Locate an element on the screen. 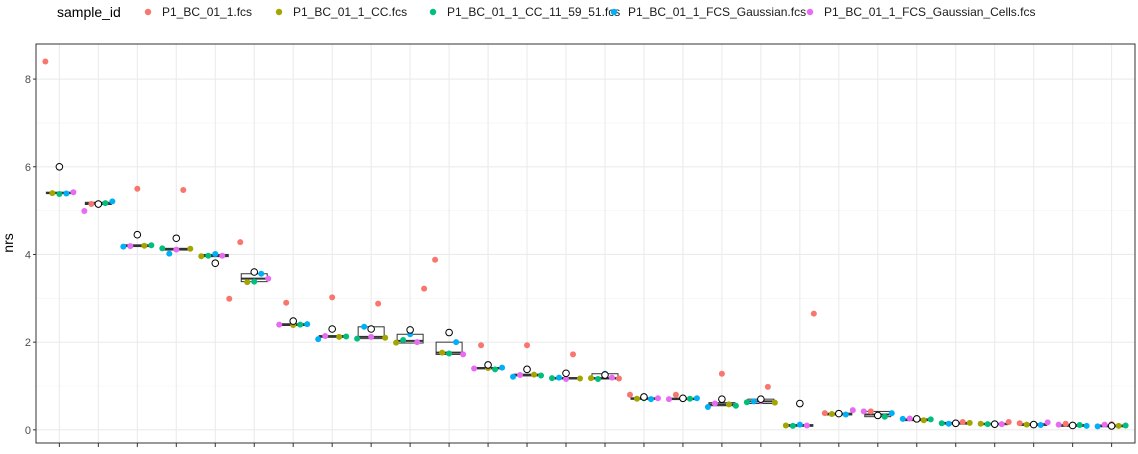  legend-title: sample_id is located at coordinates (89, 12).